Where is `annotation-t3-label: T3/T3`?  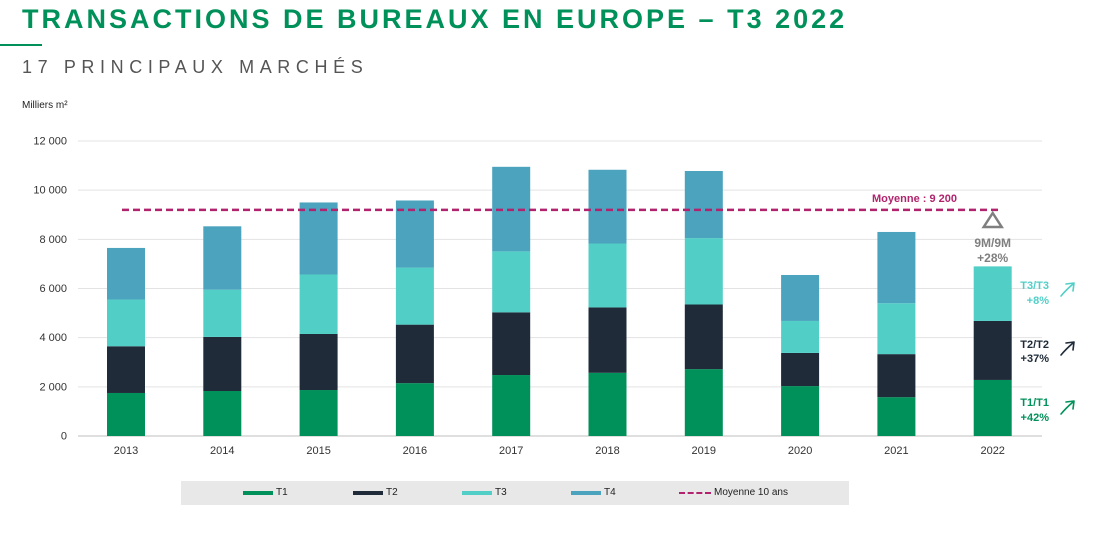
annotation-t3-label: T3/T3 is located at coordinates (1034, 286).